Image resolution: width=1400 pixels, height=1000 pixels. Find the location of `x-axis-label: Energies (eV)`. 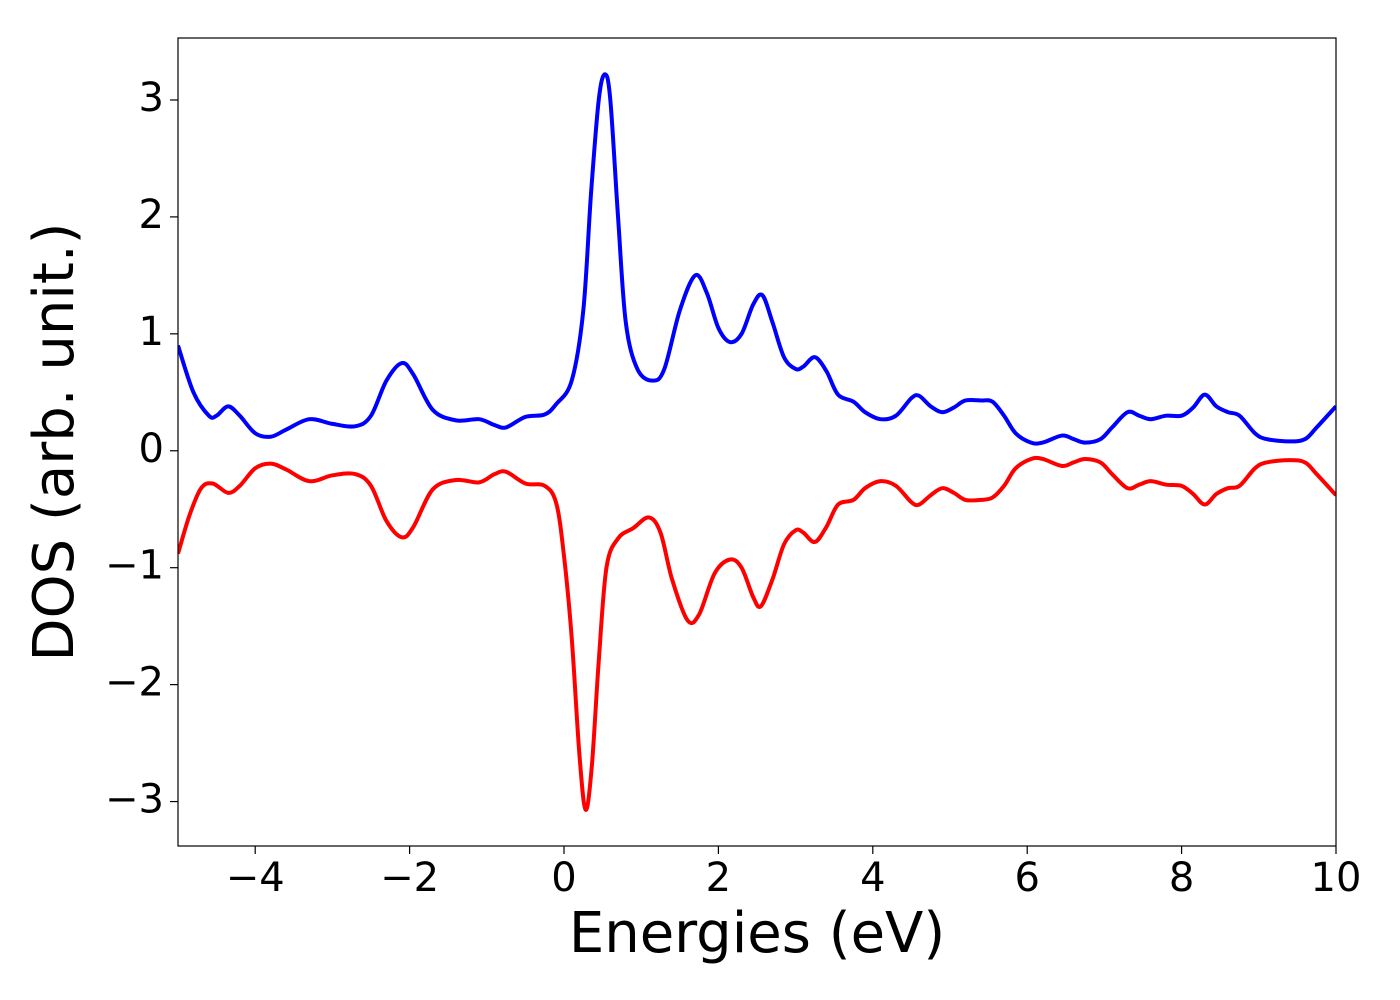

x-axis-label: Energies (eV) is located at coordinates (757, 933).